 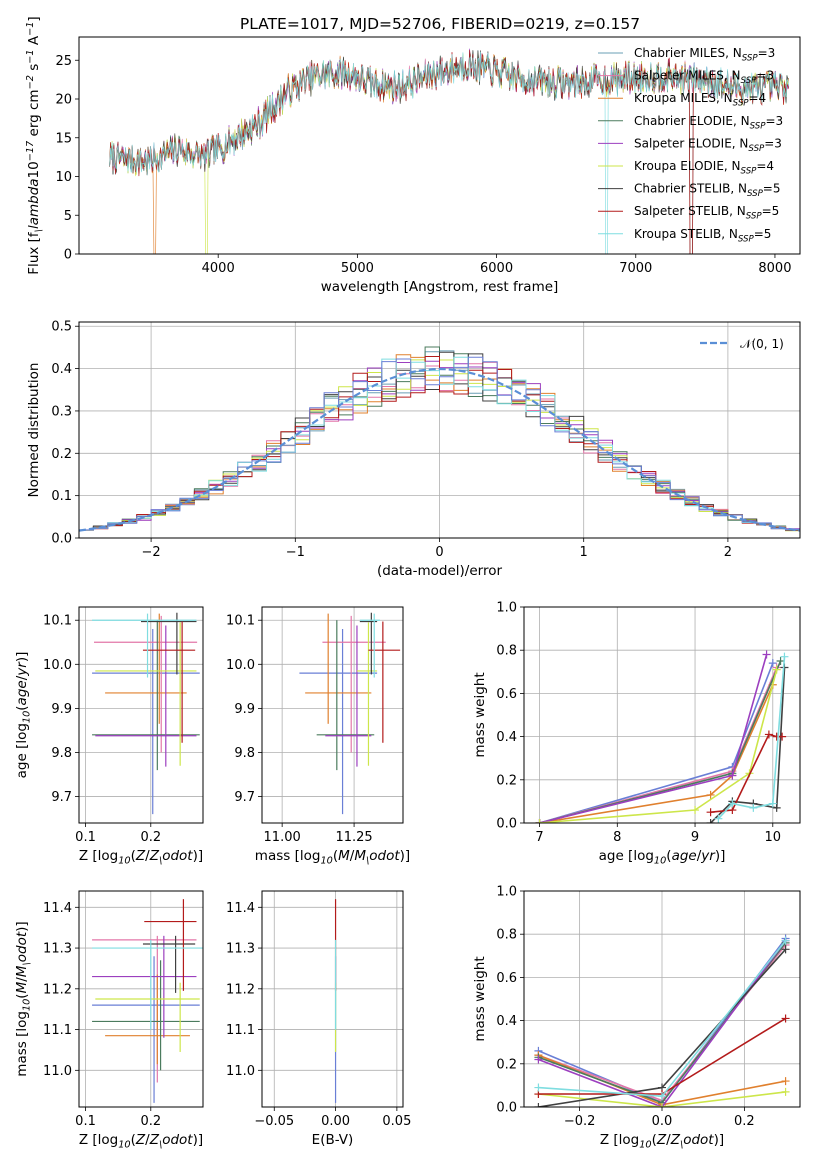 What do you see at coordinates (765, 166) in the screenshot?
I see `text-run: =4` at bounding box center [765, 166].